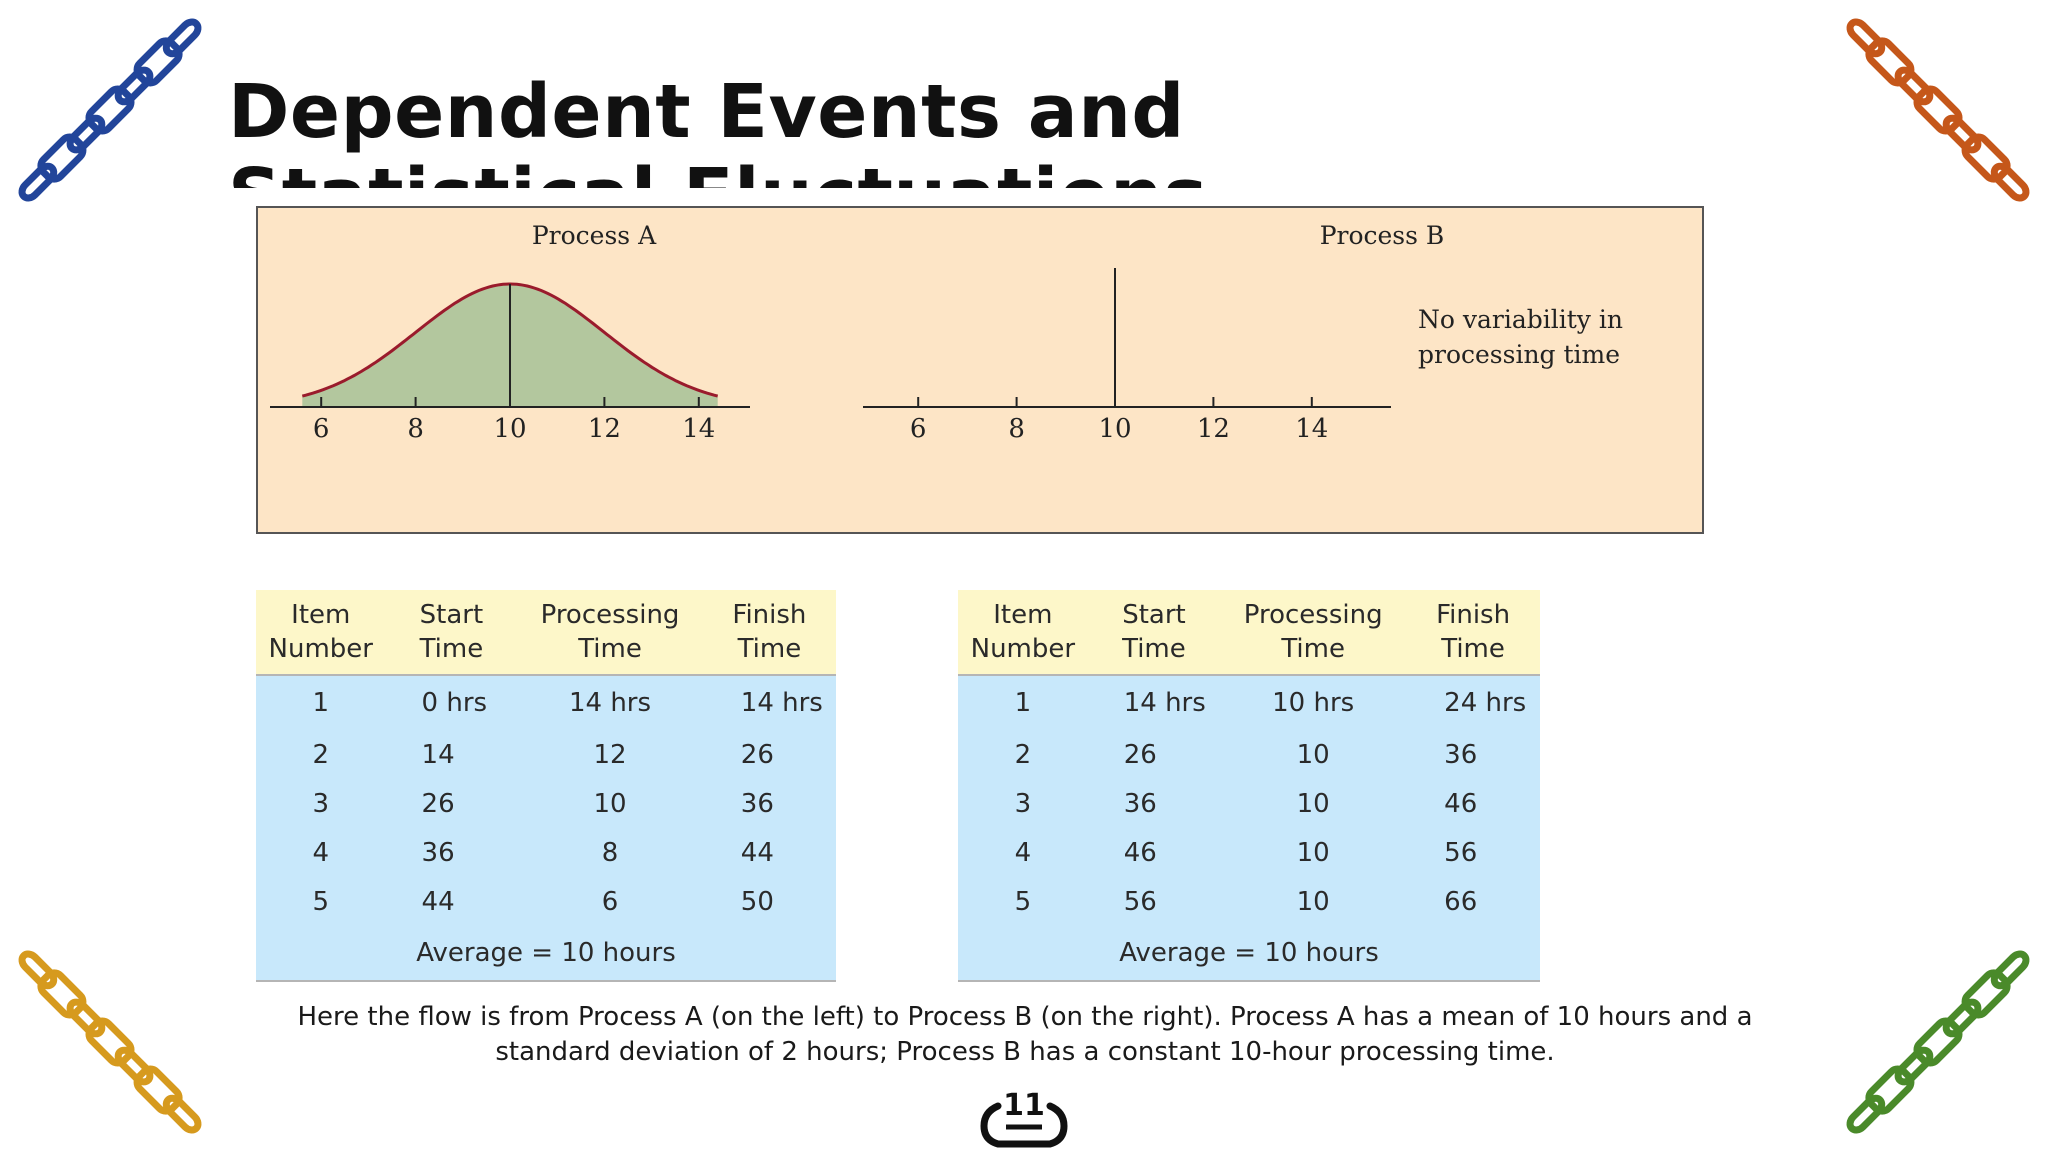  I want to click on table-row: 3 36 10 46, so click(1249, 803).